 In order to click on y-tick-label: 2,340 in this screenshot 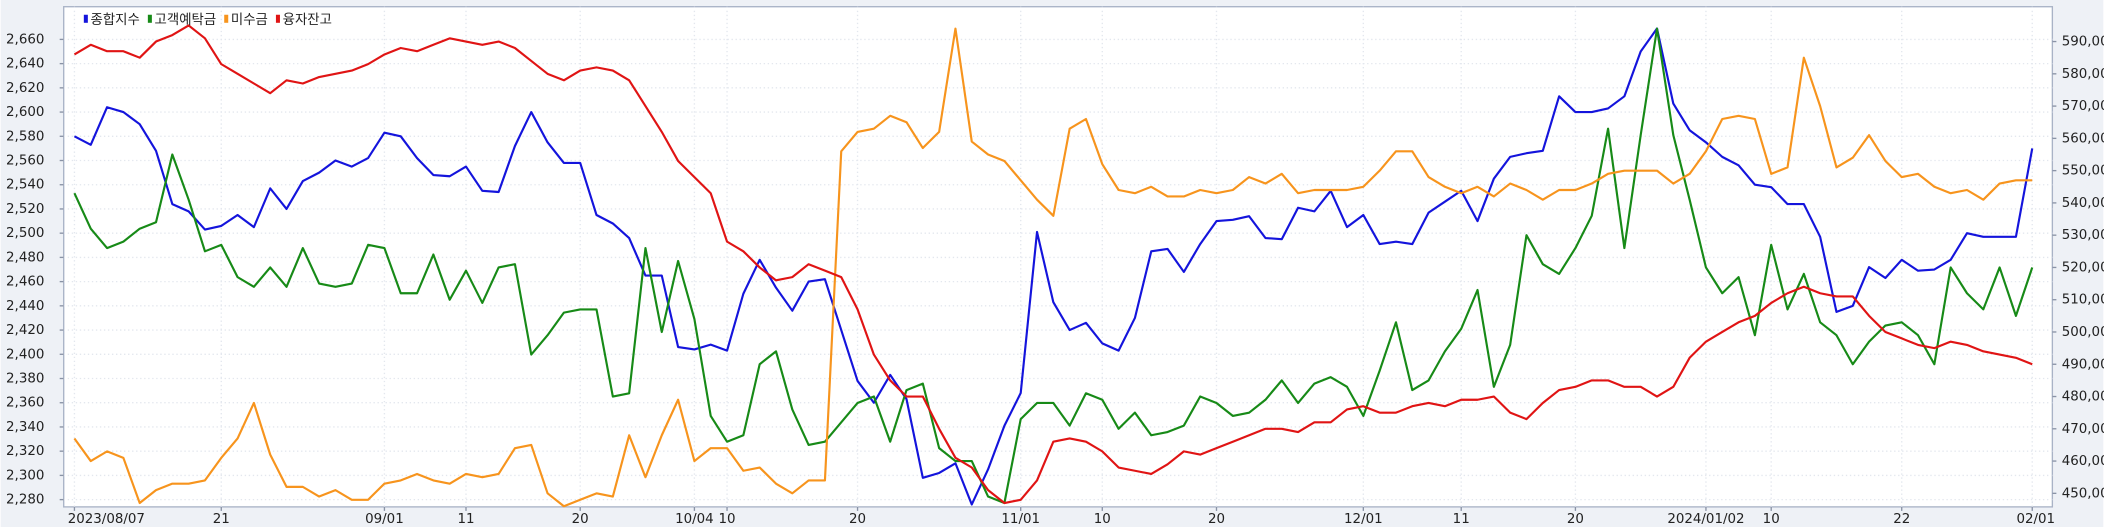, I will do `click(25, 427)`.